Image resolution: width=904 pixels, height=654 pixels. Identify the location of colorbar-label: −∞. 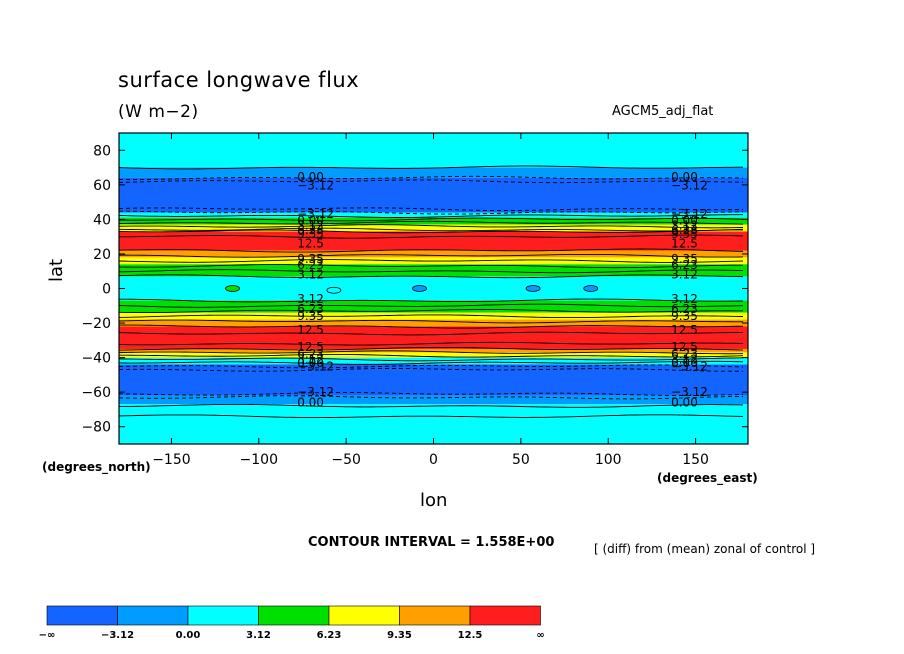
(47, 635).